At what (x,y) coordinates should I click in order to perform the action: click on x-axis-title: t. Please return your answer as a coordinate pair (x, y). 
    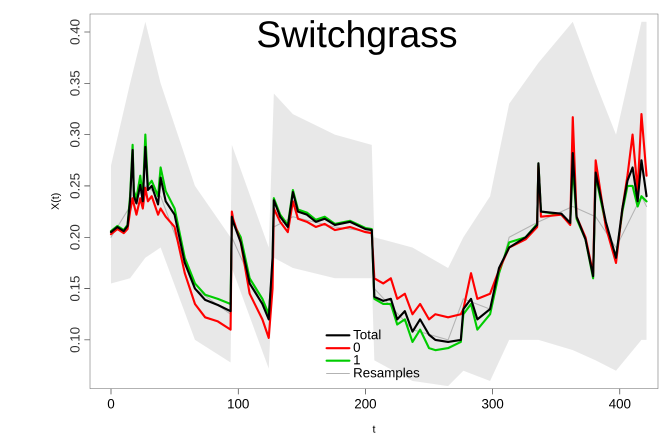
    Looking at the image, I should click on (374, 429).